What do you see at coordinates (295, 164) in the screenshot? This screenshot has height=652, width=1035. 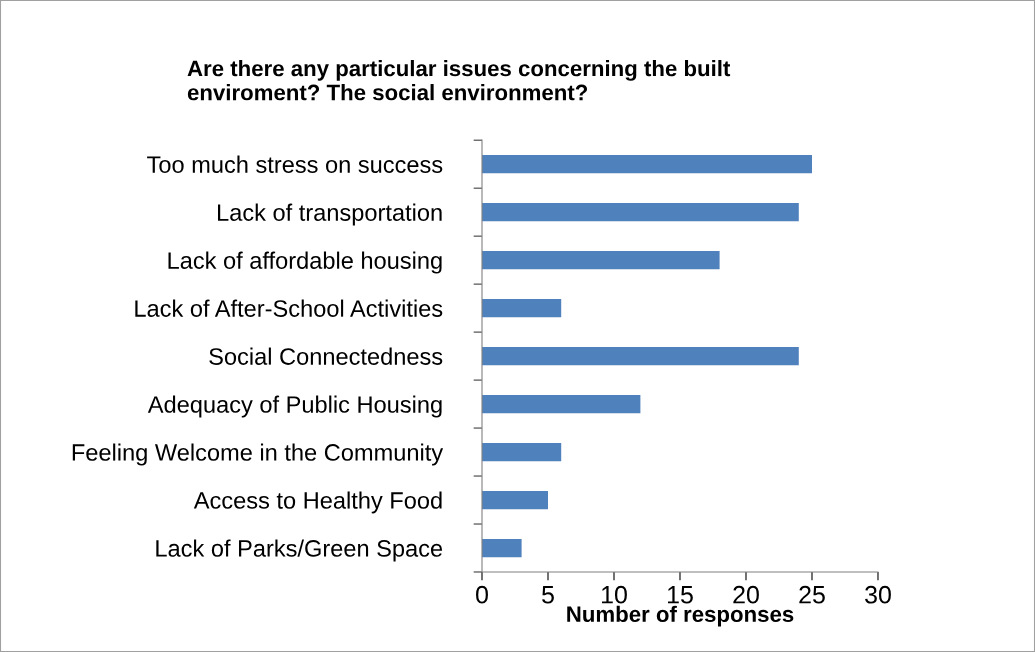 I see `y-tick-label: Too much stress on success` at bounding box center [295, 164].